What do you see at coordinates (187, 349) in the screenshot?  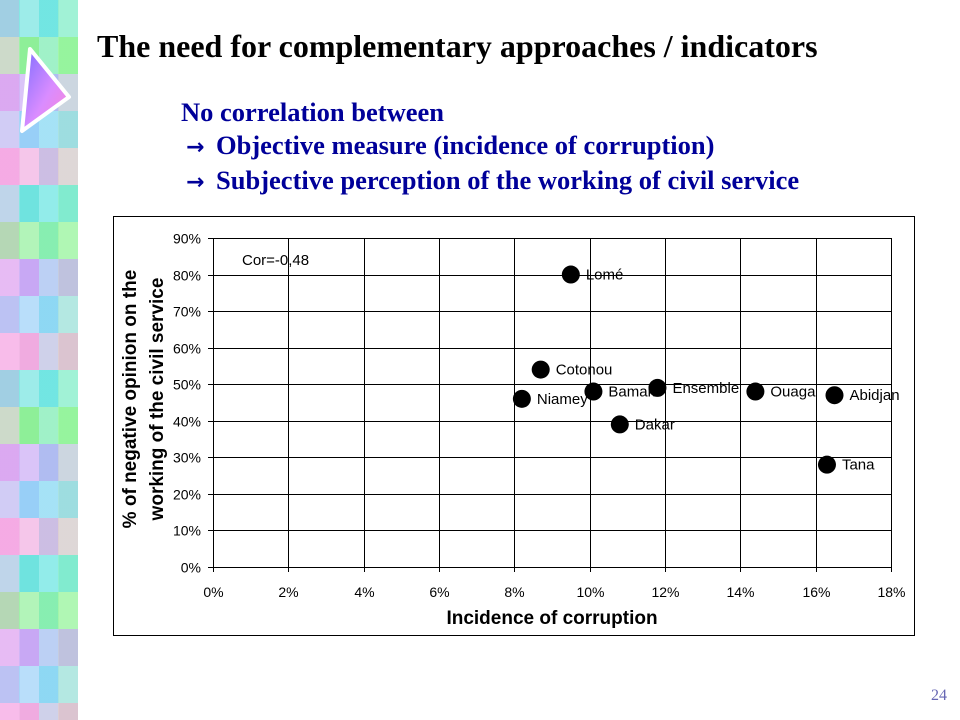 I see `y-tick-label: 60%` at bounding box center [187, 349].